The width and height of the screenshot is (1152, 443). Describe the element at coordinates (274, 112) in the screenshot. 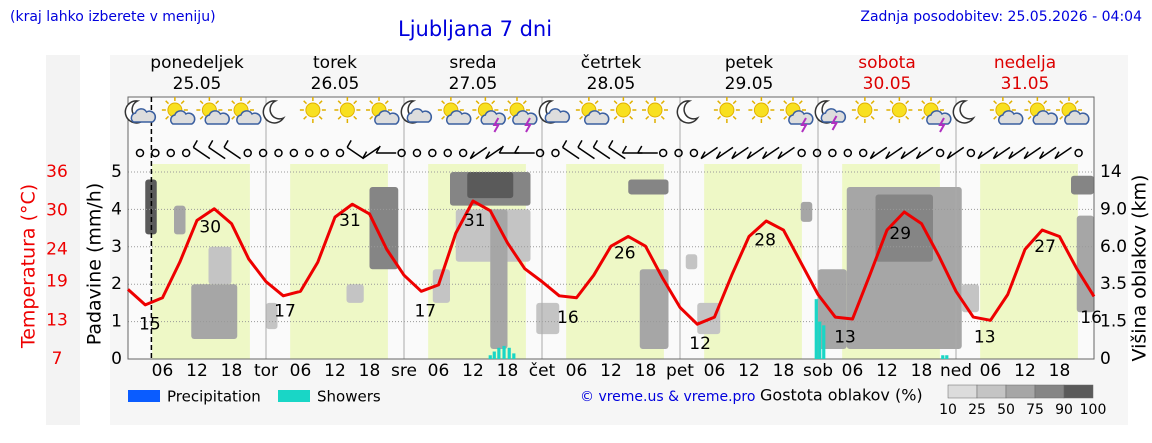

I see `moon` at that location.